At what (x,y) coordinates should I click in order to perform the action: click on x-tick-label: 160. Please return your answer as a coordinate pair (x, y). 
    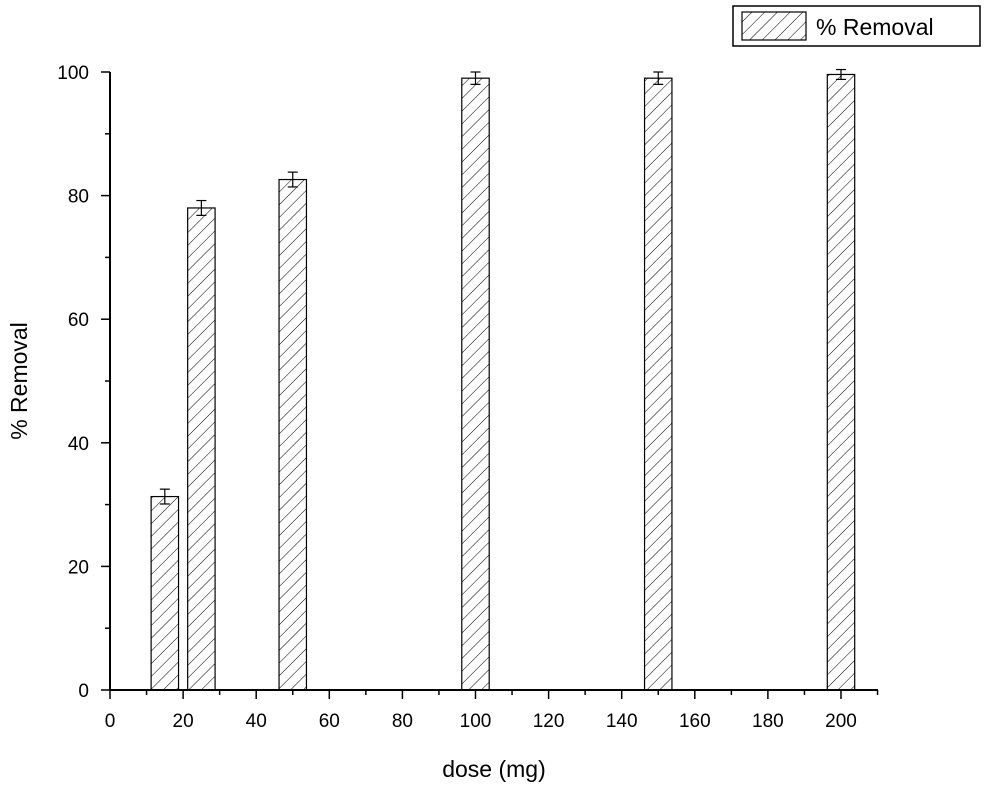
    Looking at the image, I should click on (695, 721).